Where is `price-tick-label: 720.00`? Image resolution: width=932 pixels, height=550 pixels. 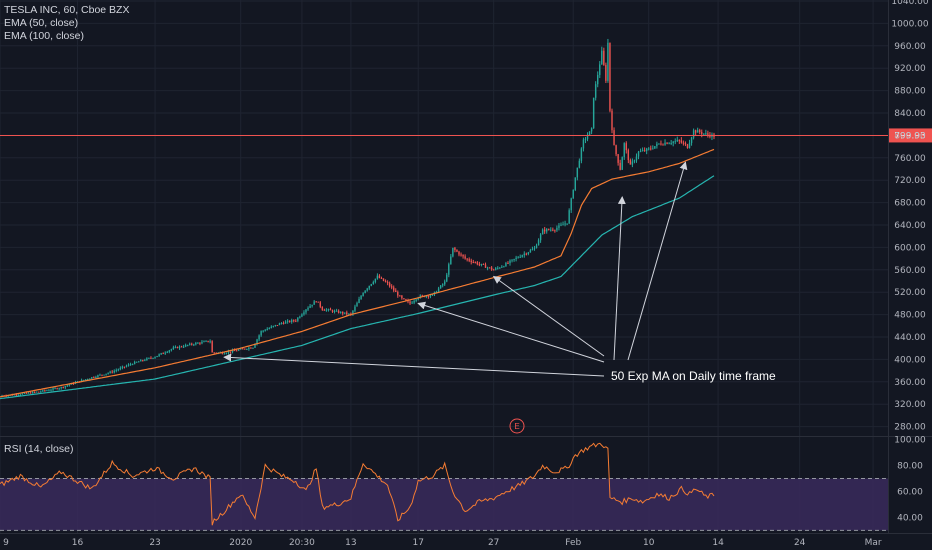
price-tick-label: 720.00 is located at coordinates (910, 181).